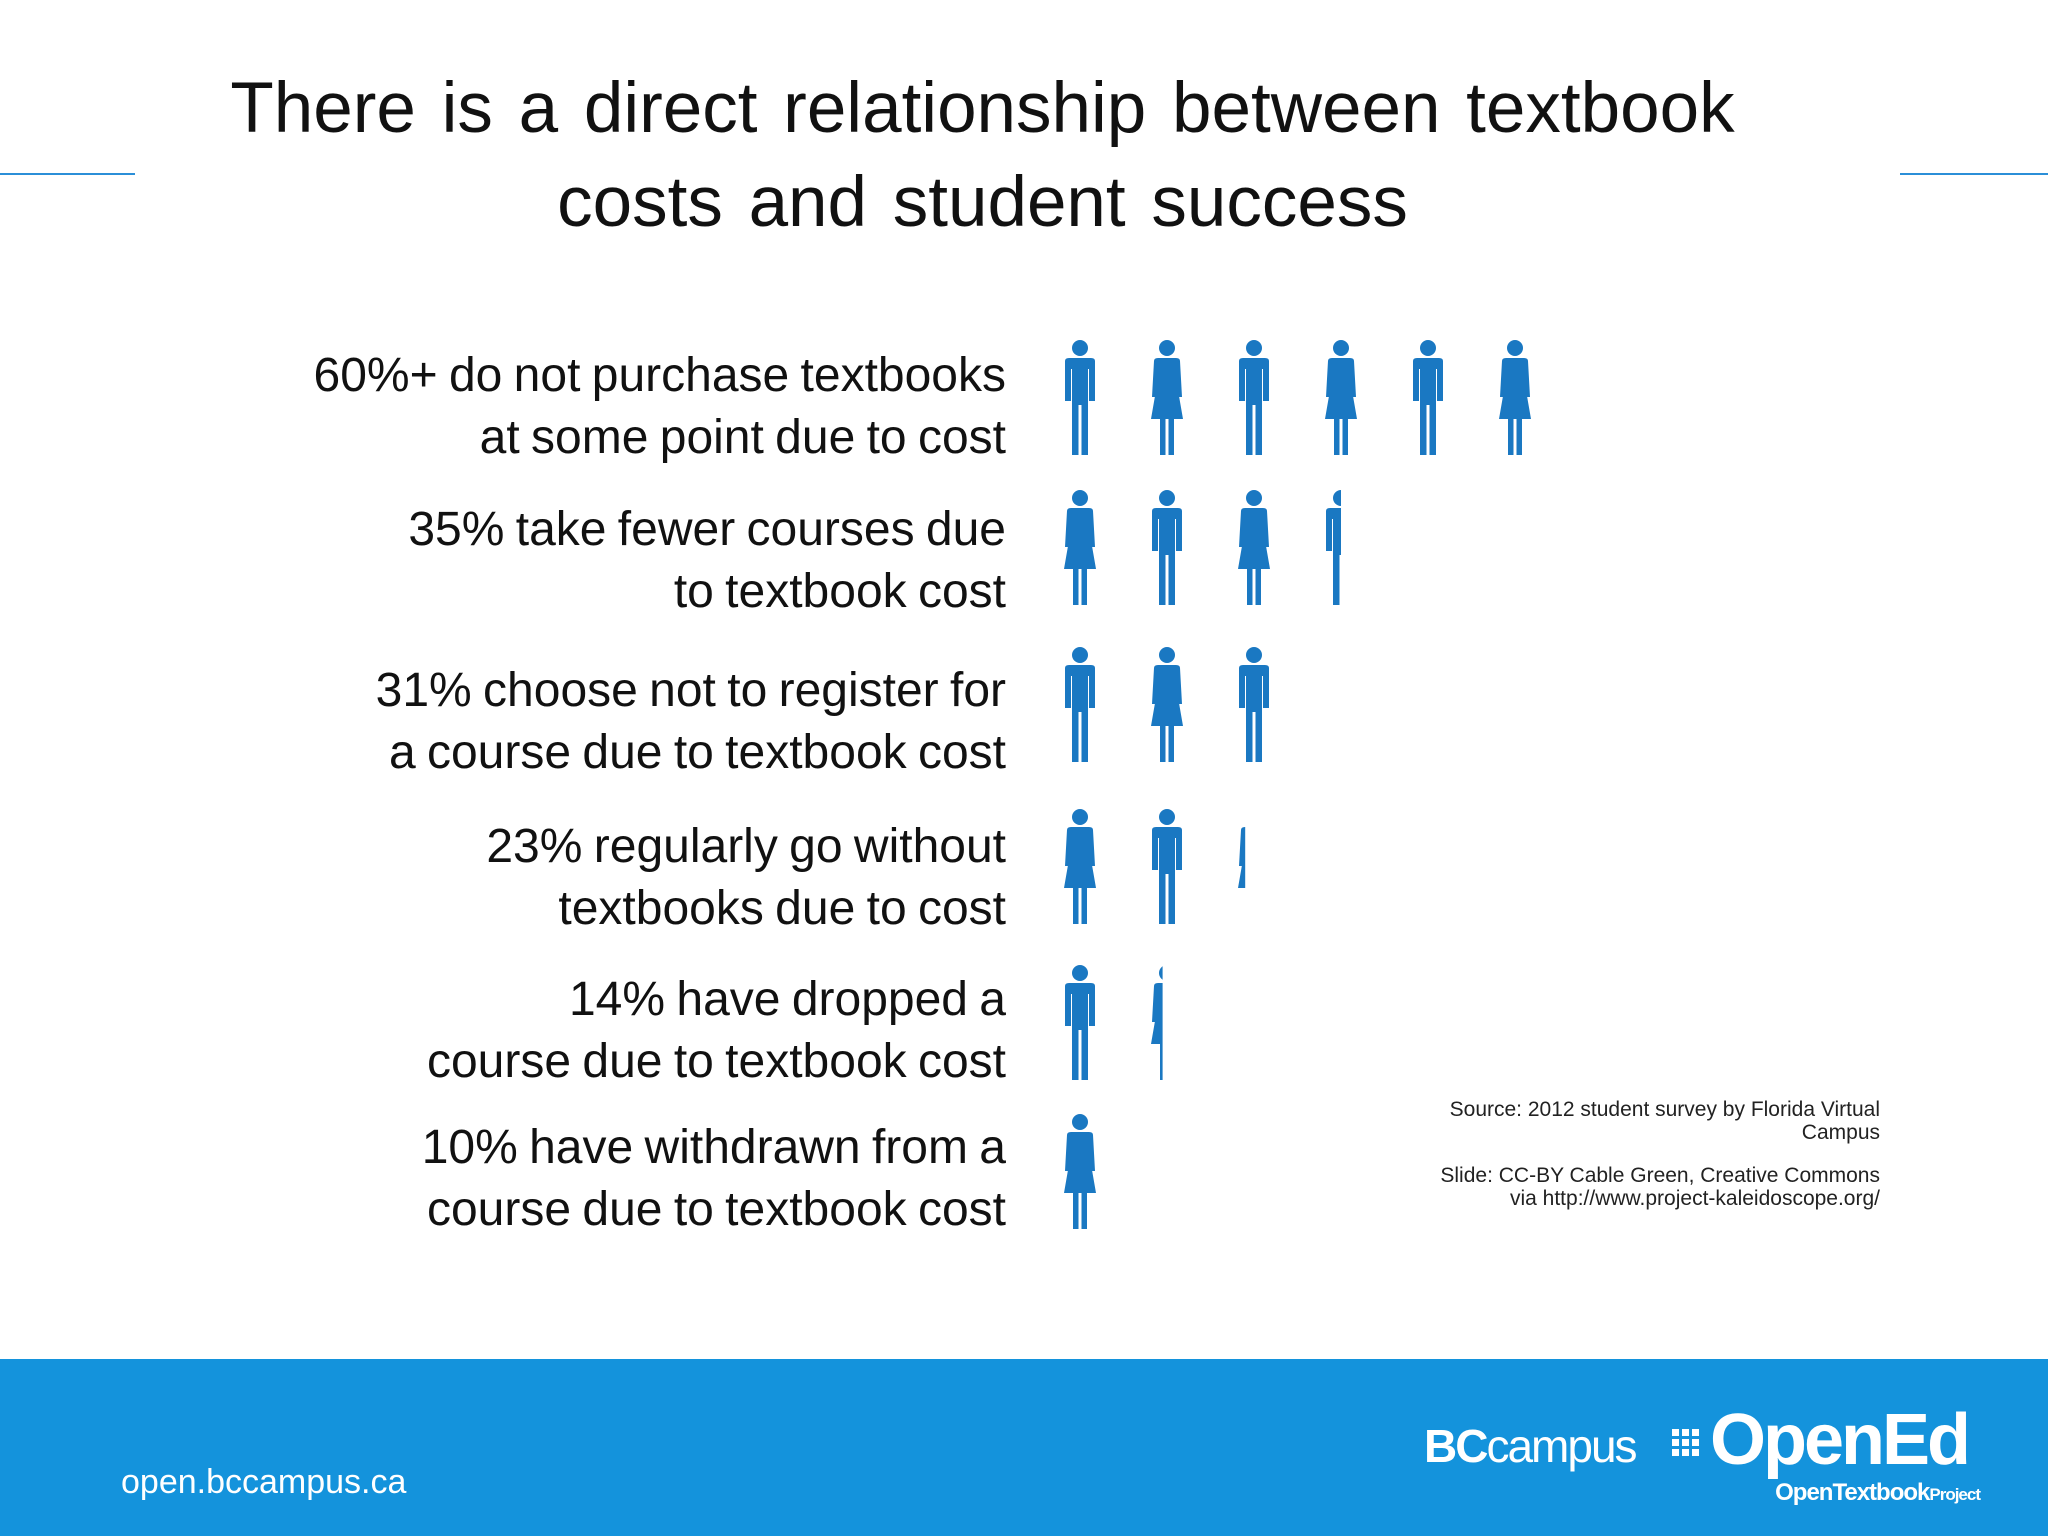  Describe the element at coordinates (1167, 866) in the screenshot. I see `figure-row4-2-man` at that location.